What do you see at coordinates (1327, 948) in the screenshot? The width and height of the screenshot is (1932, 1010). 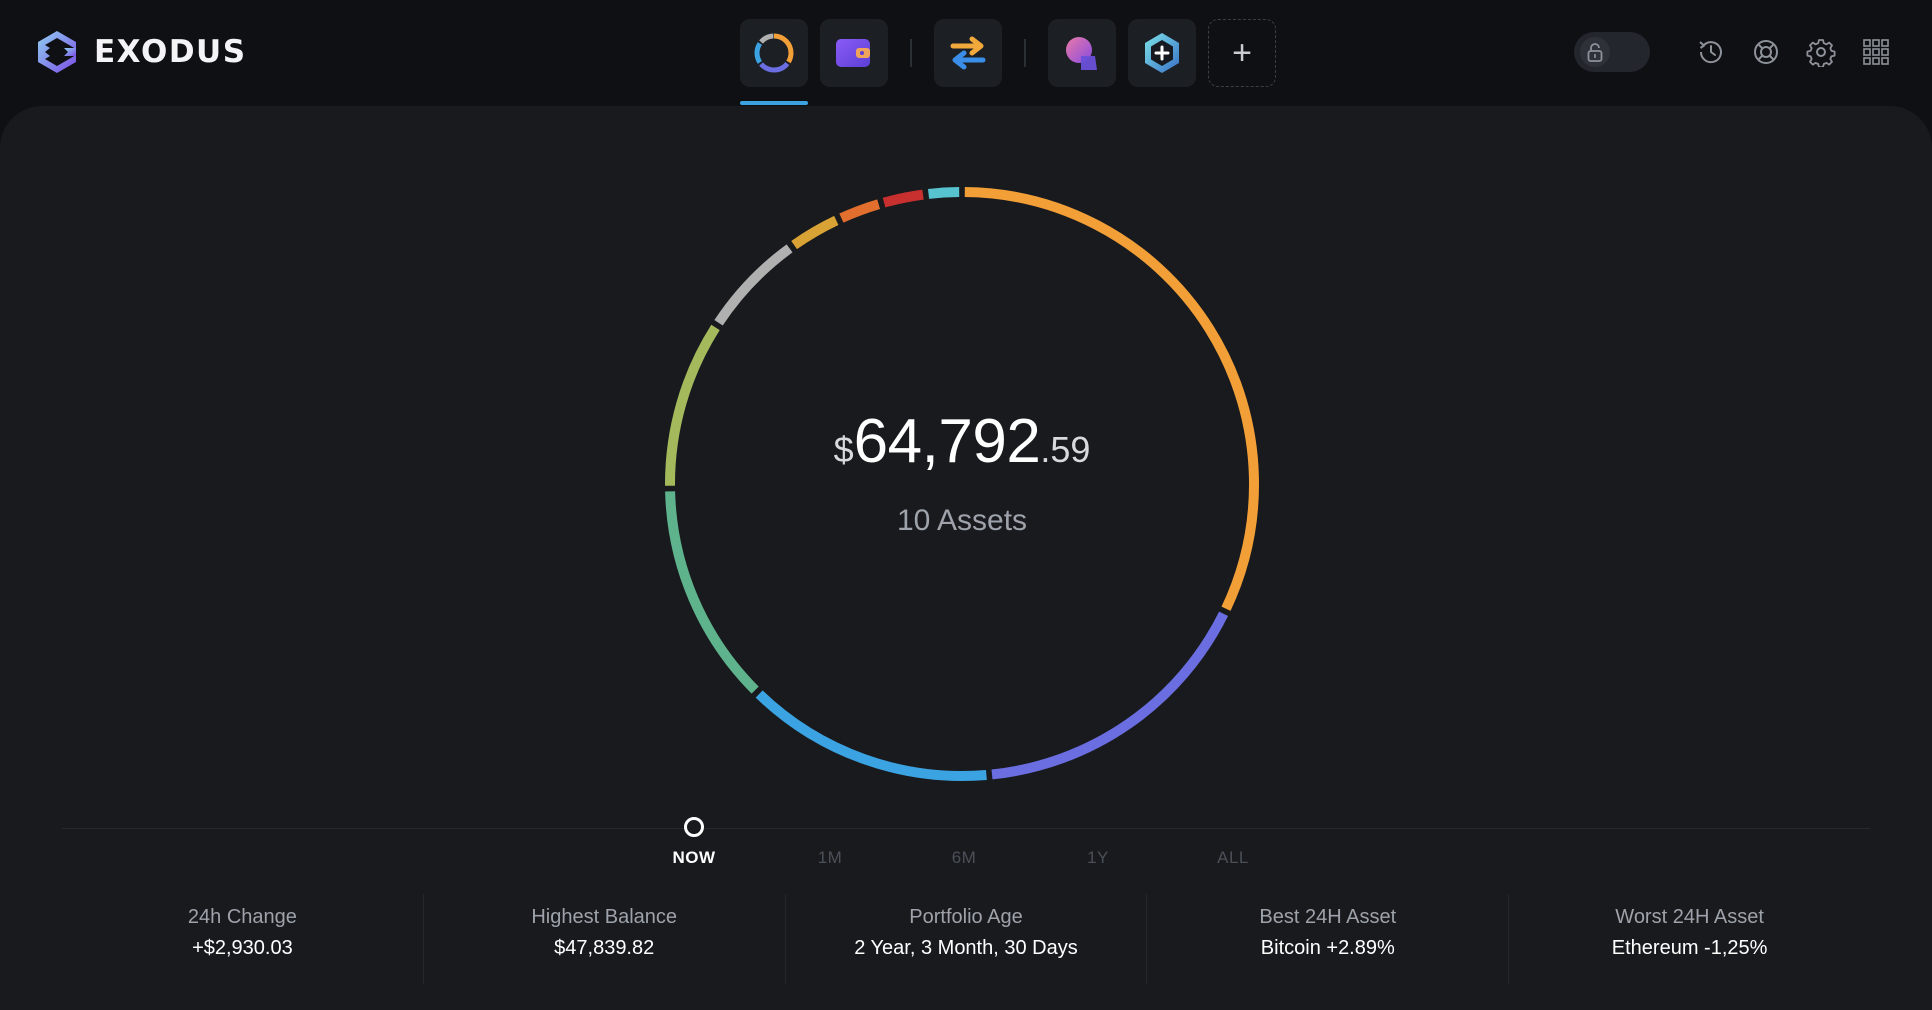 I see `stat-value: Bitcoin +2.89%` at bounding box center [1327, 948].